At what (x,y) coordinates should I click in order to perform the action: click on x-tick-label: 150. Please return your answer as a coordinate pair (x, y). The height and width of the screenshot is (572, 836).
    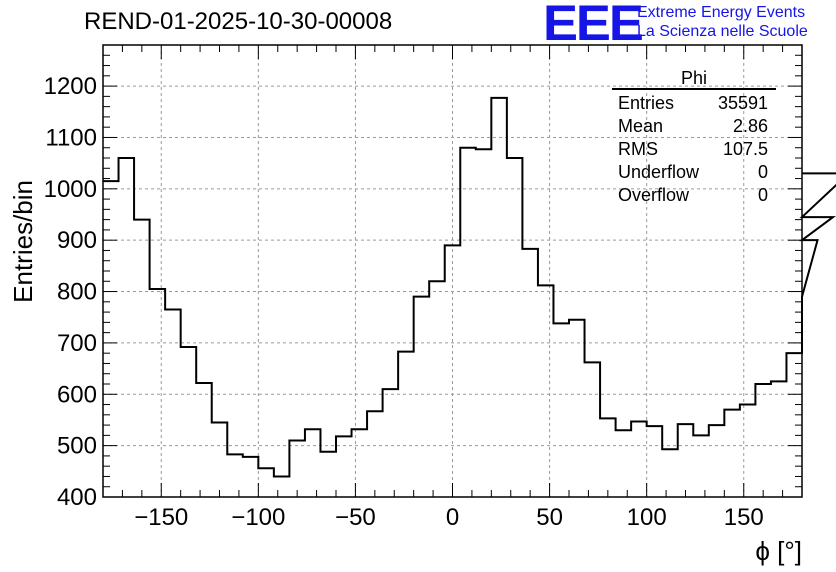
    Looking at the image, I should click on (744, 517).